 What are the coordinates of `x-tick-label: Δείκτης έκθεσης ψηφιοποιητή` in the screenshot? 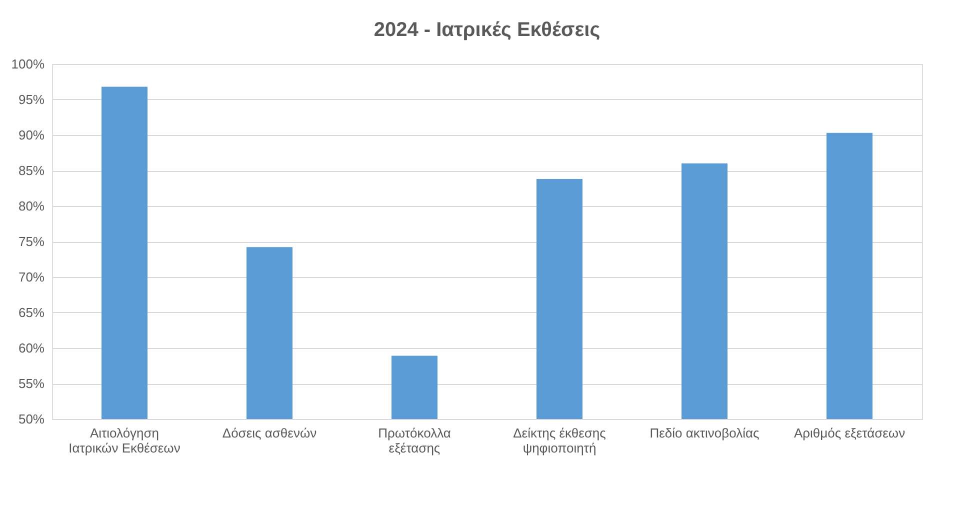 It's located at (559, 441).